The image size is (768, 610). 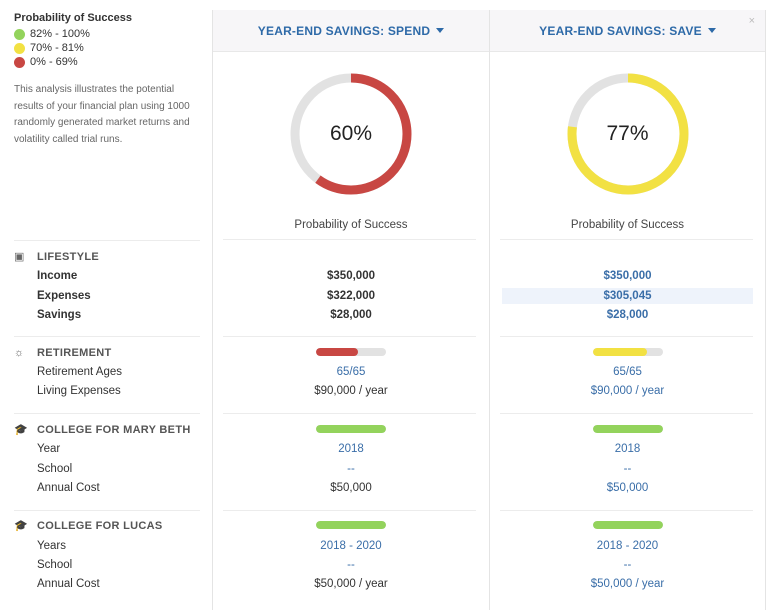 What do you see at coordinates (19, 48) in the screenshot?
I see `yellow-dot-icon` at bounding box center [19, 48].